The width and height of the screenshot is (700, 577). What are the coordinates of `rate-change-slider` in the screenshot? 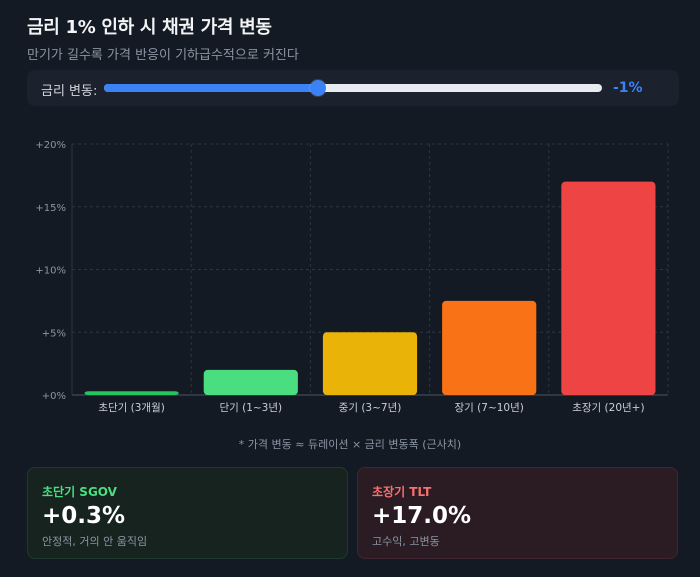 It's located at (353, 88).